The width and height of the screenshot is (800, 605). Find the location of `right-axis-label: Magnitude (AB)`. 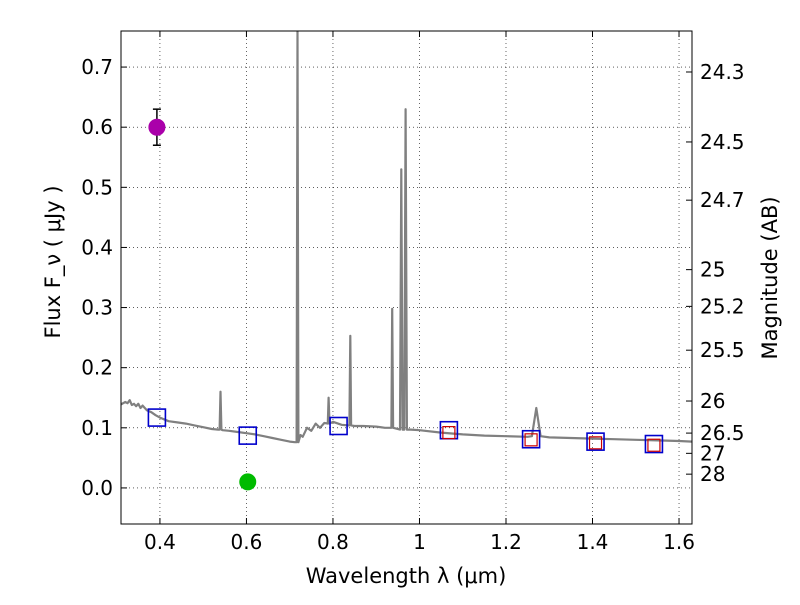

right-axis-label: Magnitude (AB) is located at coordinates (770, 277).